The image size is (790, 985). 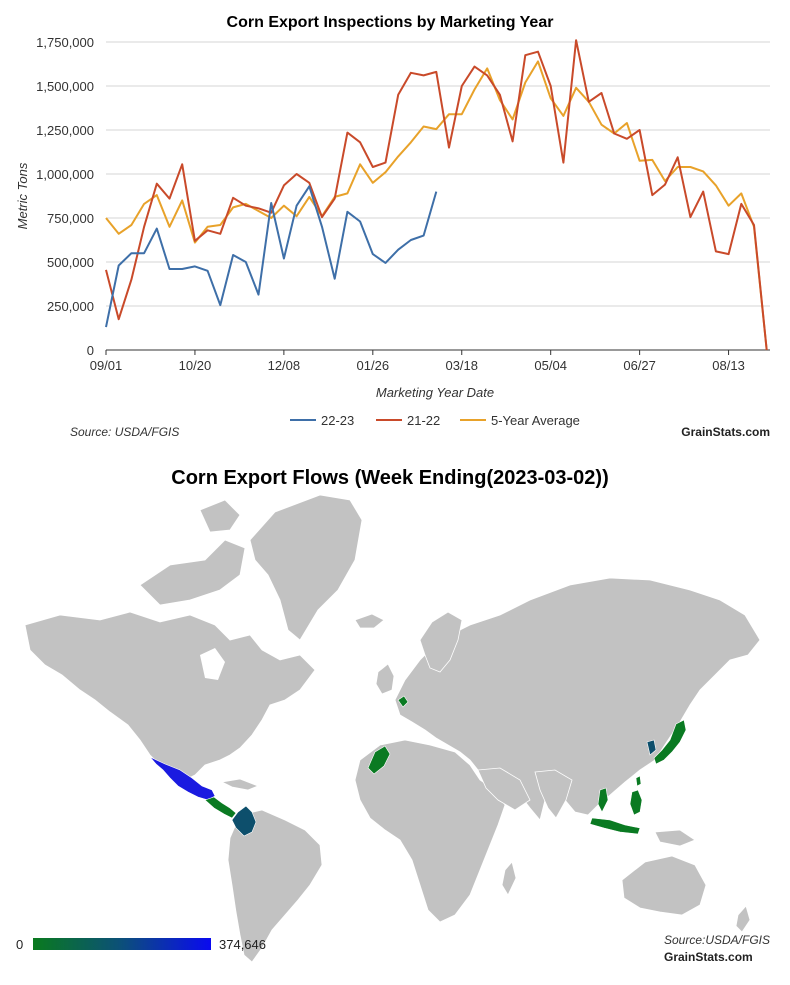 I want to click on scale-min-label: 0, so click(x=19, y=944).